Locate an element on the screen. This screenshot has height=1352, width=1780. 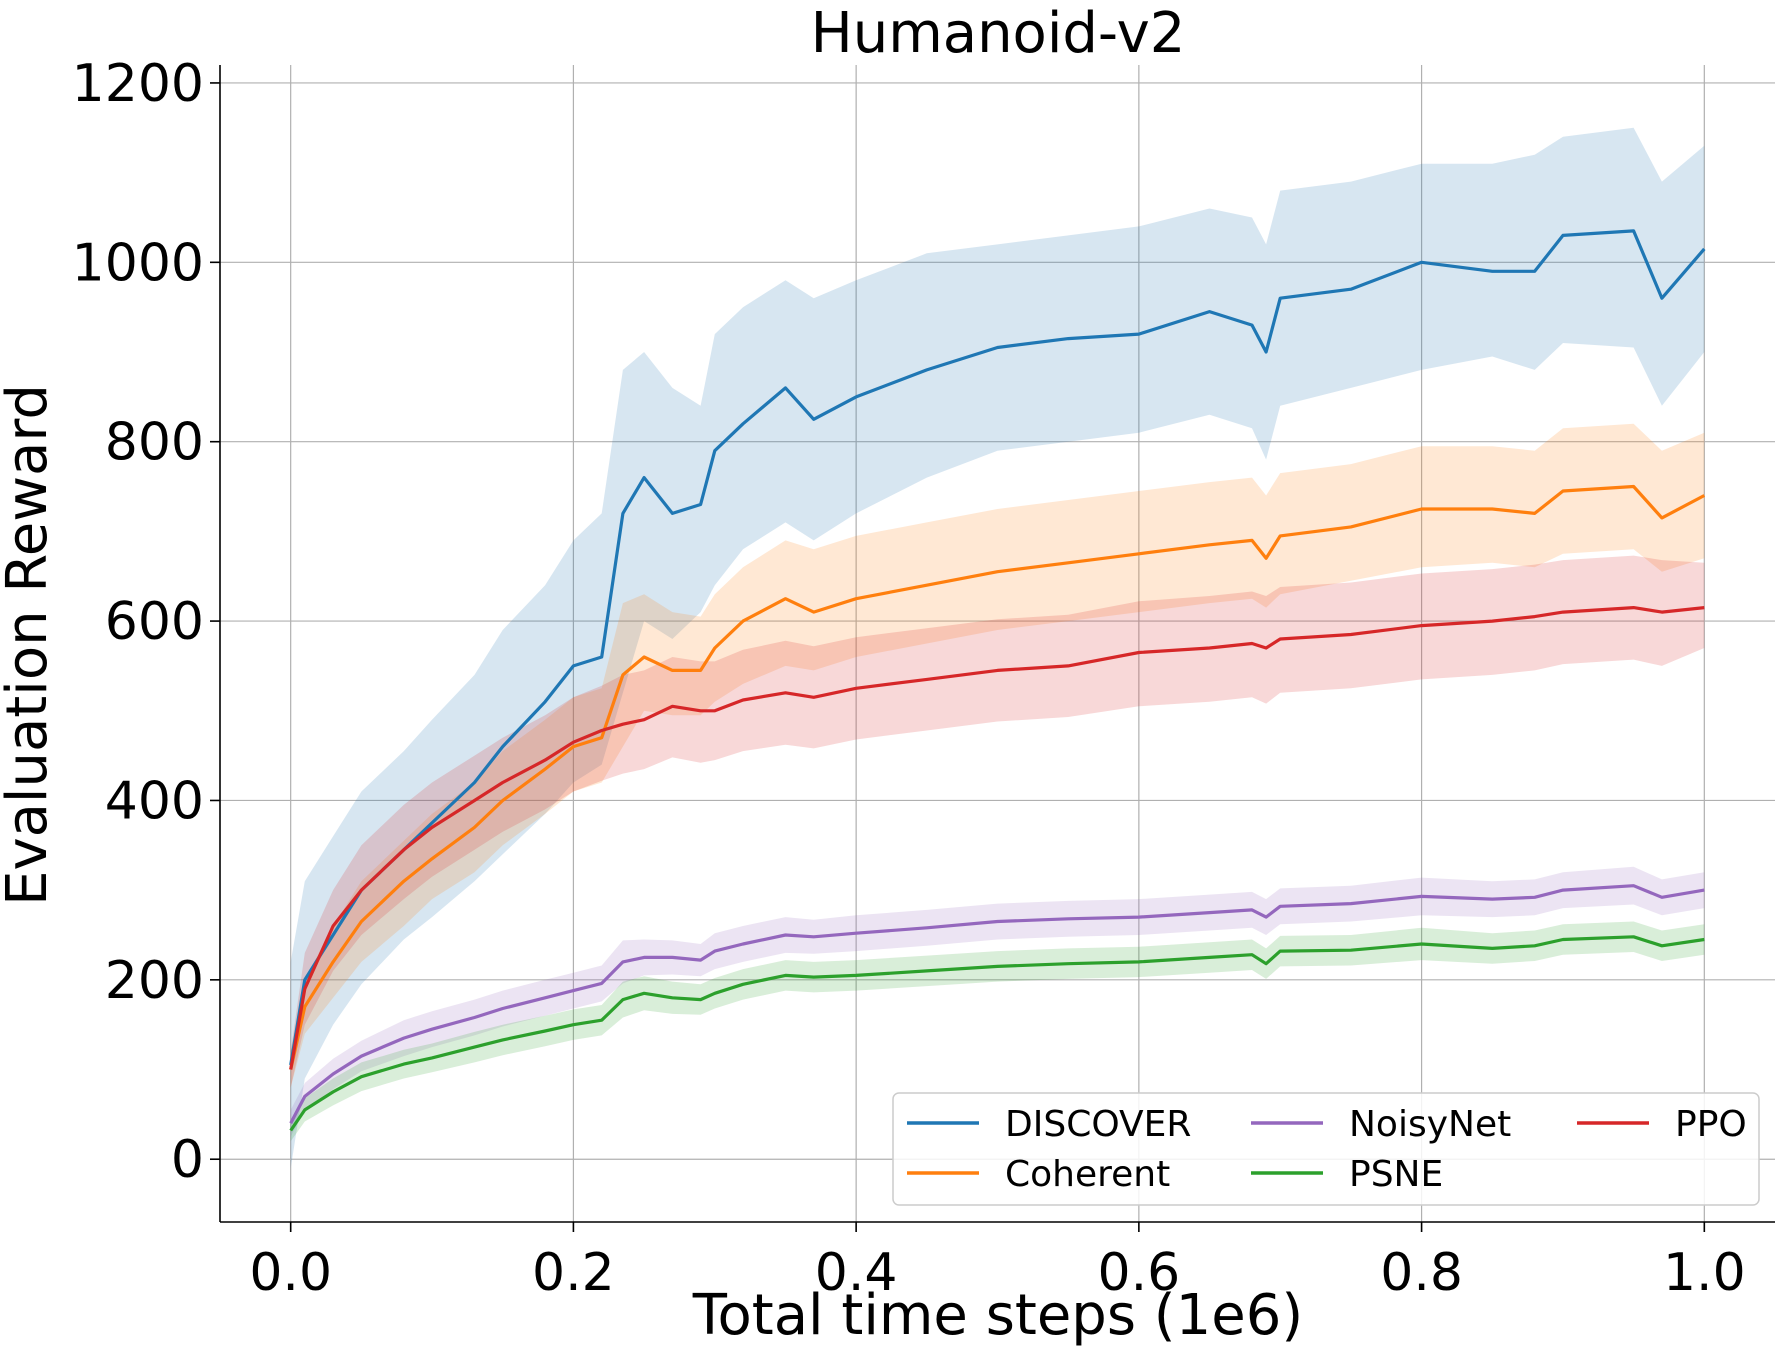
legend-label-discover: DISCOVER is located at coordinates (1098, 1124).